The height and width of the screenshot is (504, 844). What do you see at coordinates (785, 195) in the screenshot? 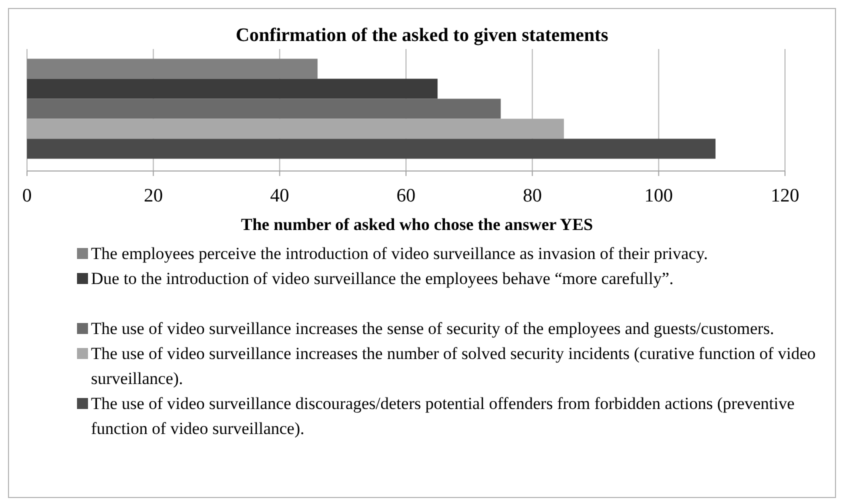
I see `x-tick-label: 120` at bounding box center [785, 195].